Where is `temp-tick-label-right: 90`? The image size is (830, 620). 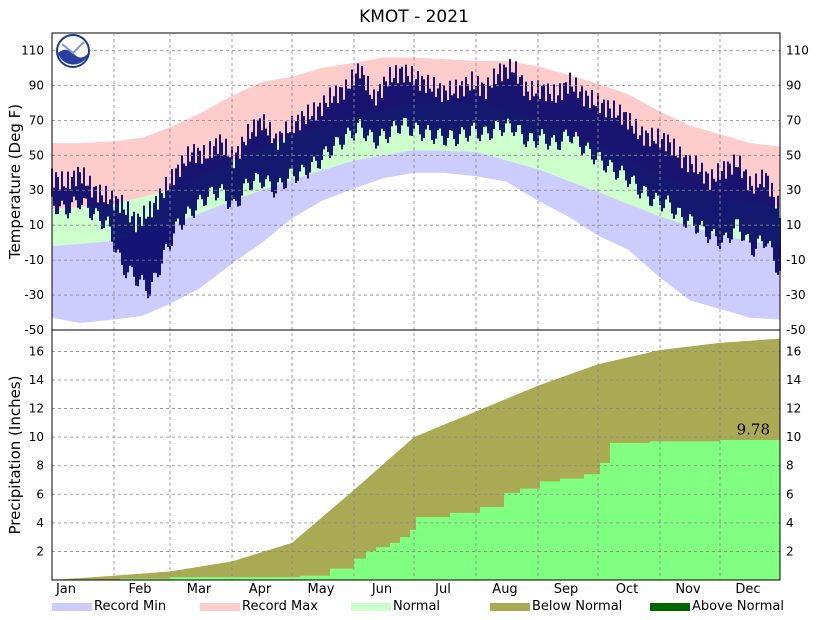
temp-tick-label-right: 90 is located at coordinates (793, 85).